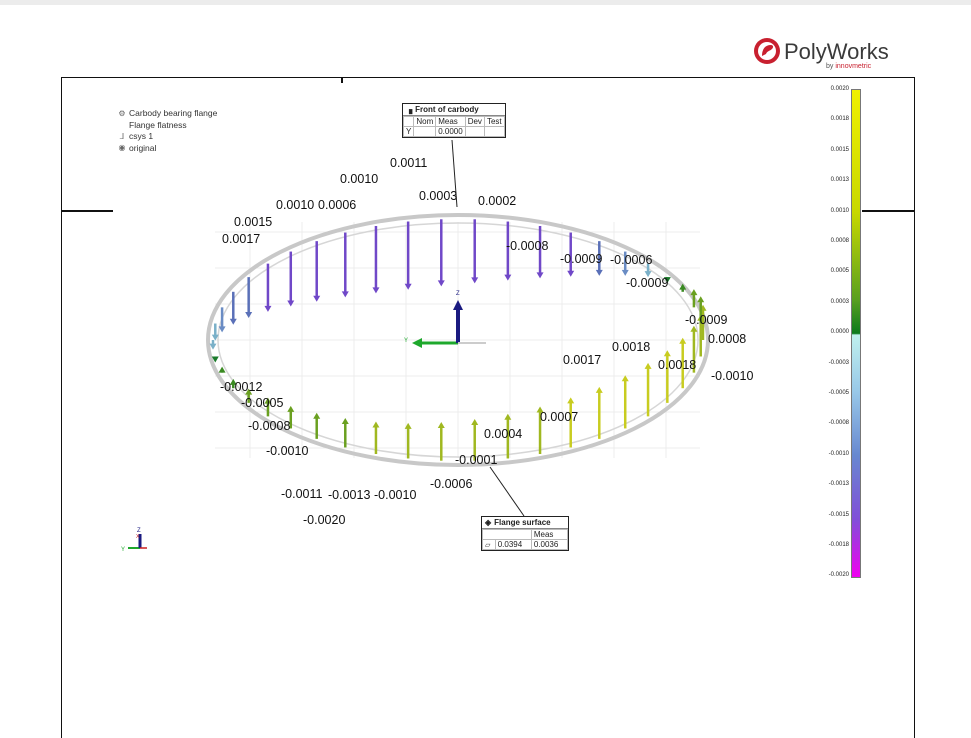 The image size is (971, 738). What do you see at coordinates (767, 51) in the screenshot?
I see `polyworks-logo-icon` at bounding box center [767, 51].